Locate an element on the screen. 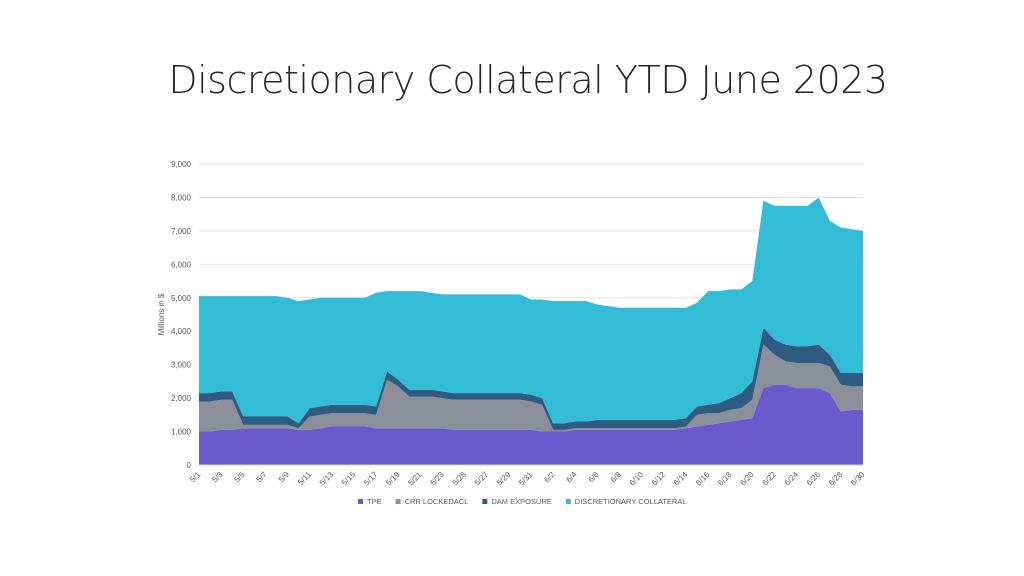 The height and width of the screenshot is (576, 1024). x-tick-label: 6/18 is located at coordinates (725, 479).